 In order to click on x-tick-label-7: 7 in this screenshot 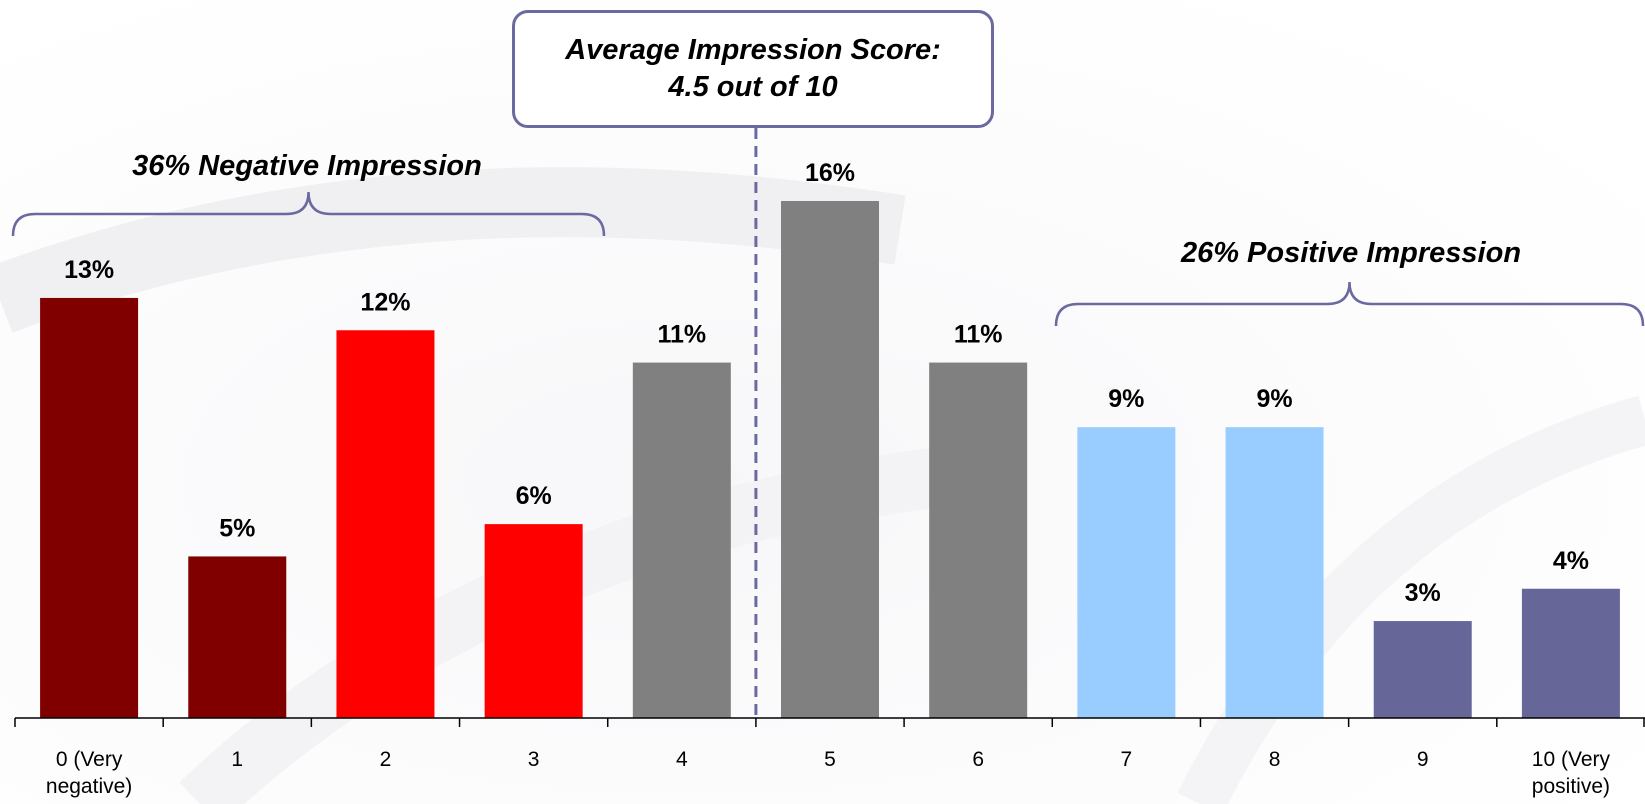, I will do `click(1127, 759)`.